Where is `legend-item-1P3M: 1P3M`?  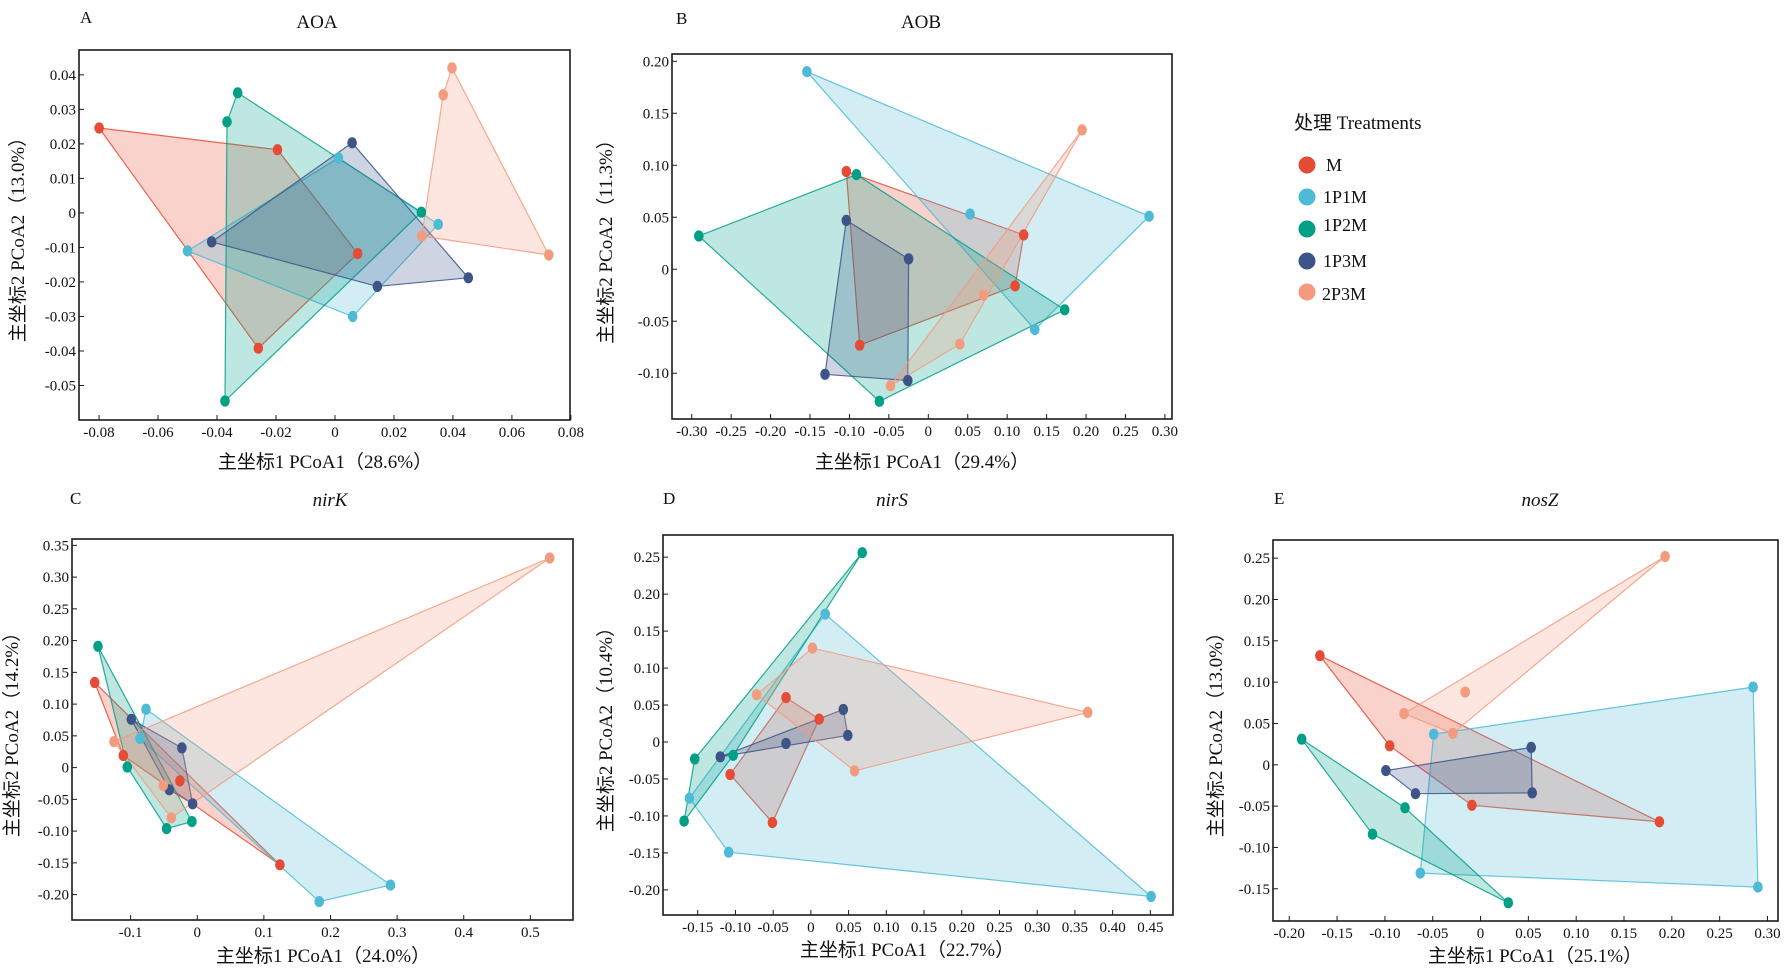
legend-item-1P3M: 1P3M is located at coordinates (1332, 261).